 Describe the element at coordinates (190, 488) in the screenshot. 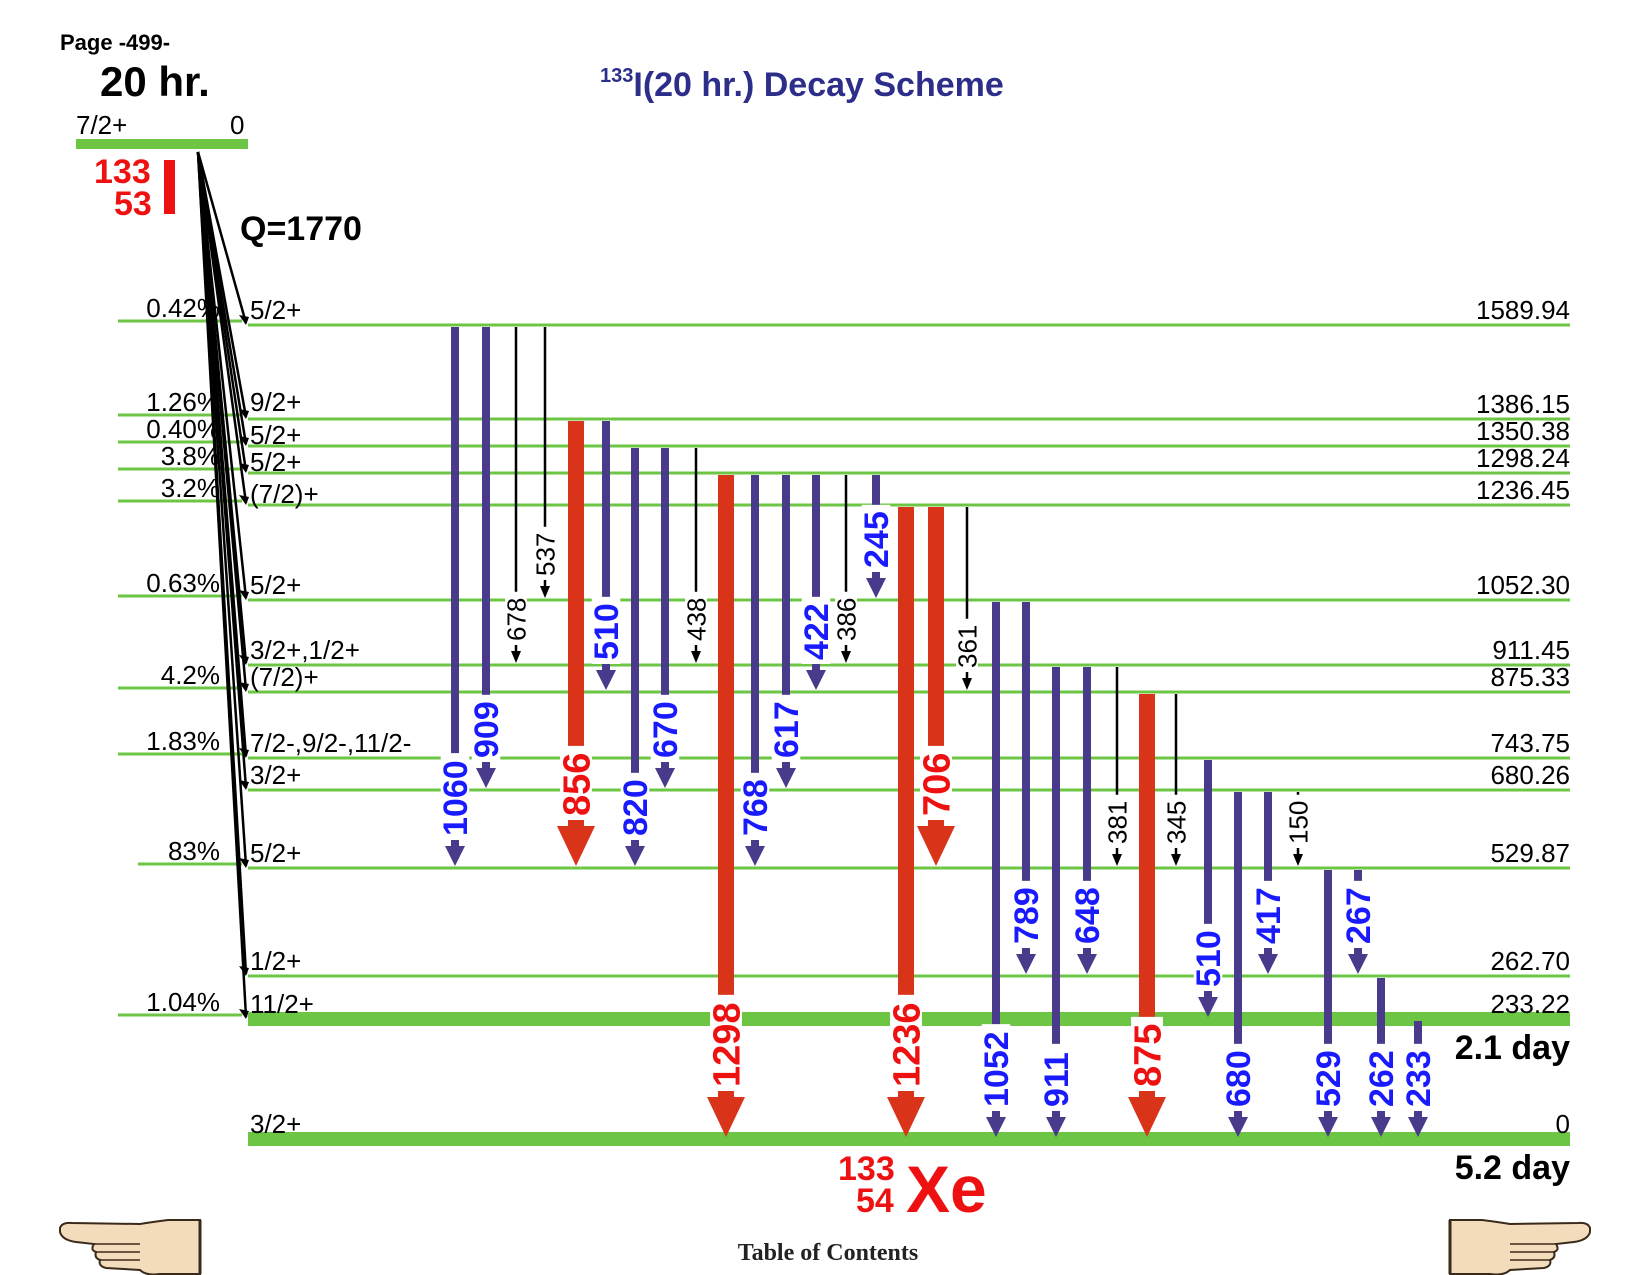

I see `beta-branch-intensity: 3.2%` at that location.